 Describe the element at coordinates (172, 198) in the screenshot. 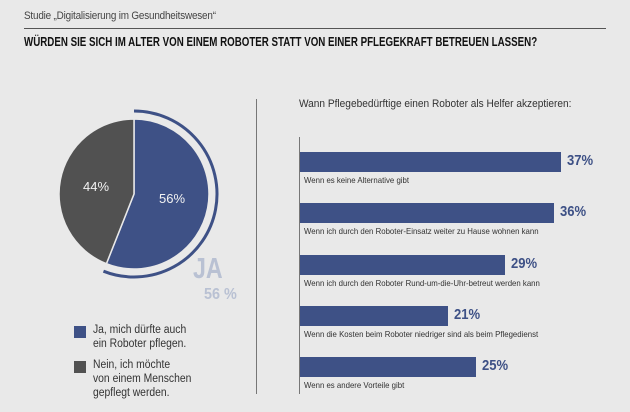

I see `pie-label-yes: 56%` at that location.